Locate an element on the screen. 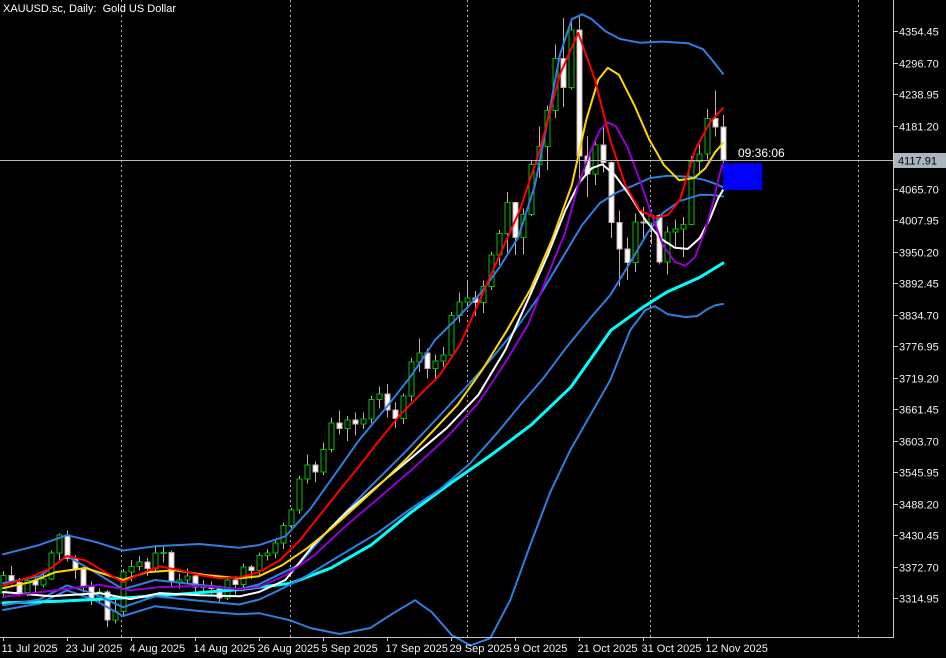 This screenshot has height=658, width=946. date-tick-label: 21 Oct 2025 is located at coordinates (608, 649).